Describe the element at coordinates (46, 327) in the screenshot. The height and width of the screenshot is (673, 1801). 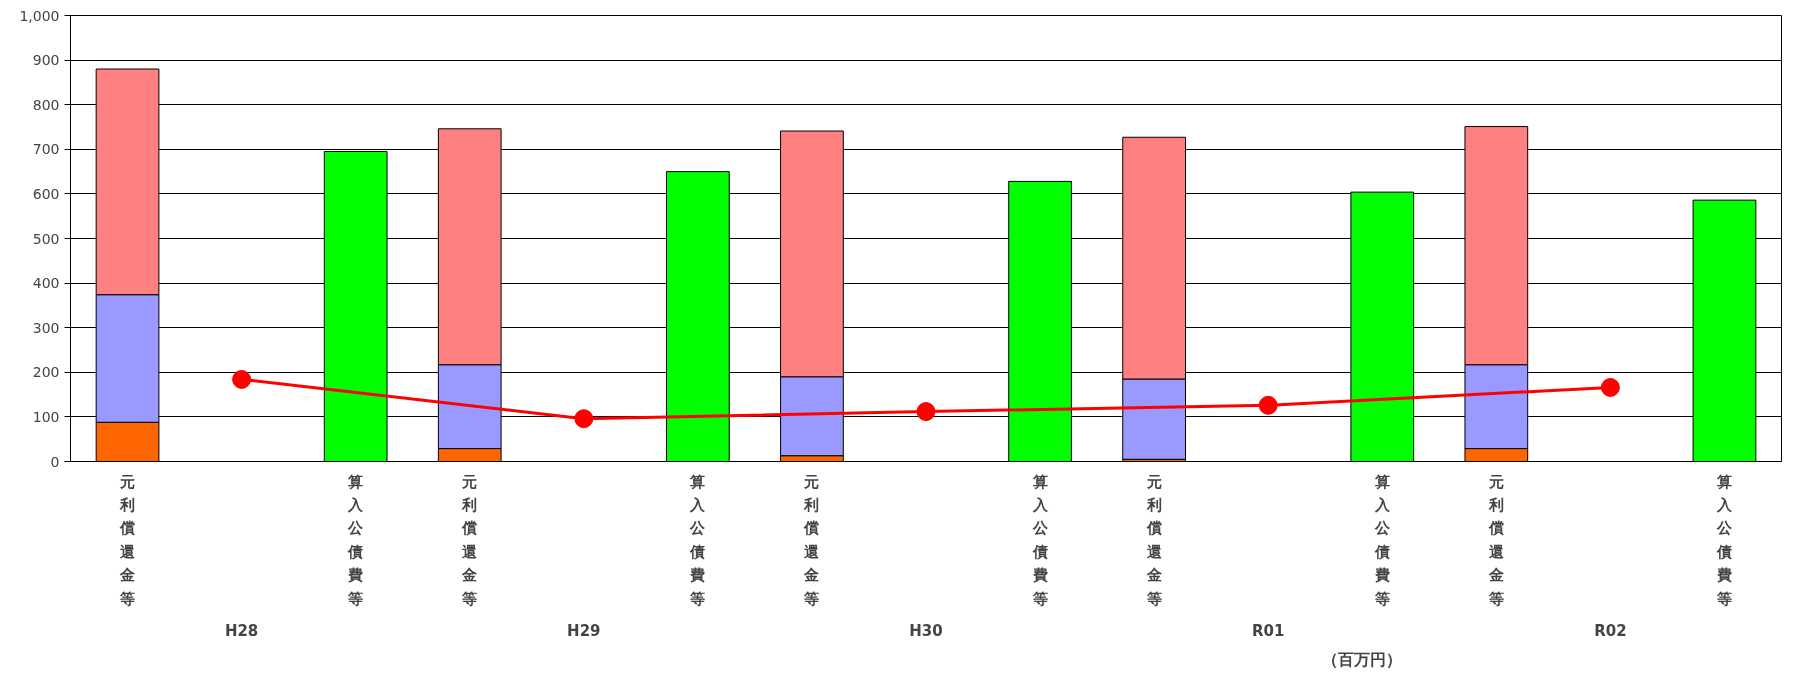
I see `y-tick-label: 300` at that location.